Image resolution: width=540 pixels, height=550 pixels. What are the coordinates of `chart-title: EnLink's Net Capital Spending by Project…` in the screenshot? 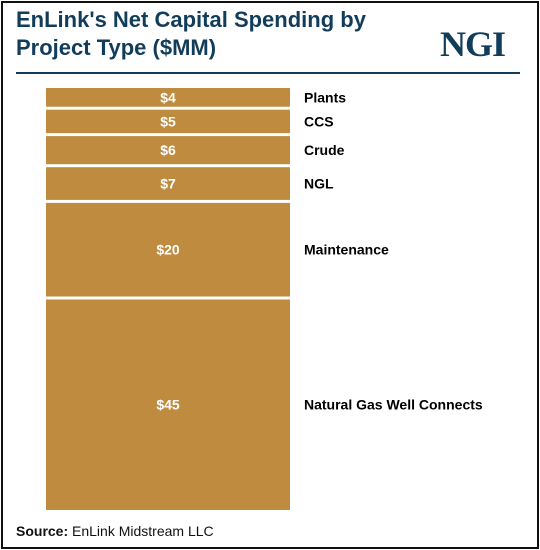 It's located at (191, 33).